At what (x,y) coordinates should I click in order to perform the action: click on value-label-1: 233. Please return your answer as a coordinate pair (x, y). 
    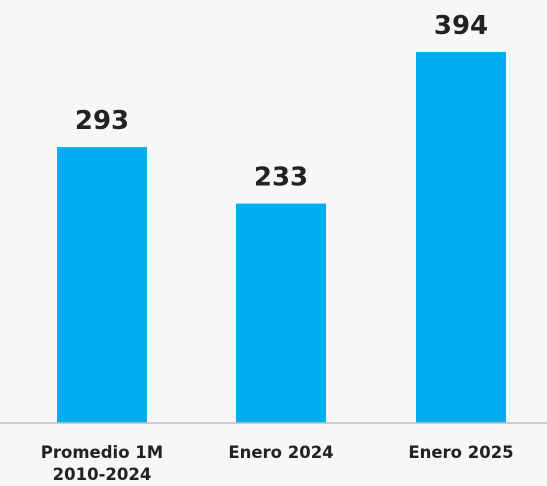
    Looking at the image, I should click on (281, 178).